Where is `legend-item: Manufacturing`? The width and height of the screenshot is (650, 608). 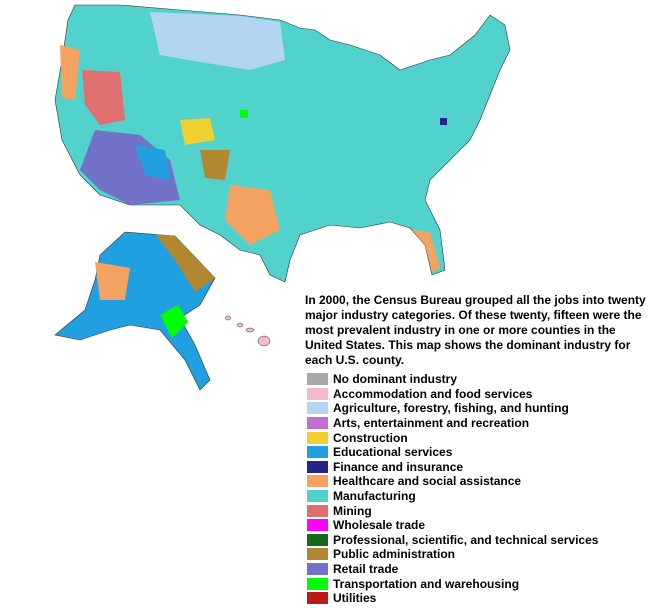 legend-item: Manufacturing is located at coordinates (477, 496).